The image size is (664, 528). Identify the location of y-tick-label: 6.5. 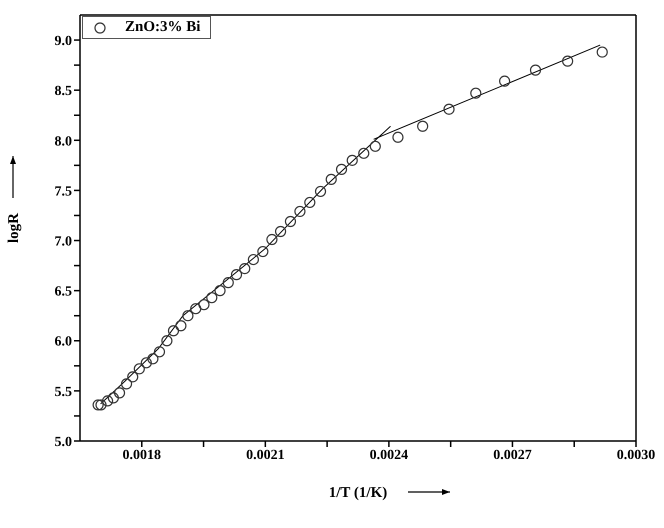
(63, 292).